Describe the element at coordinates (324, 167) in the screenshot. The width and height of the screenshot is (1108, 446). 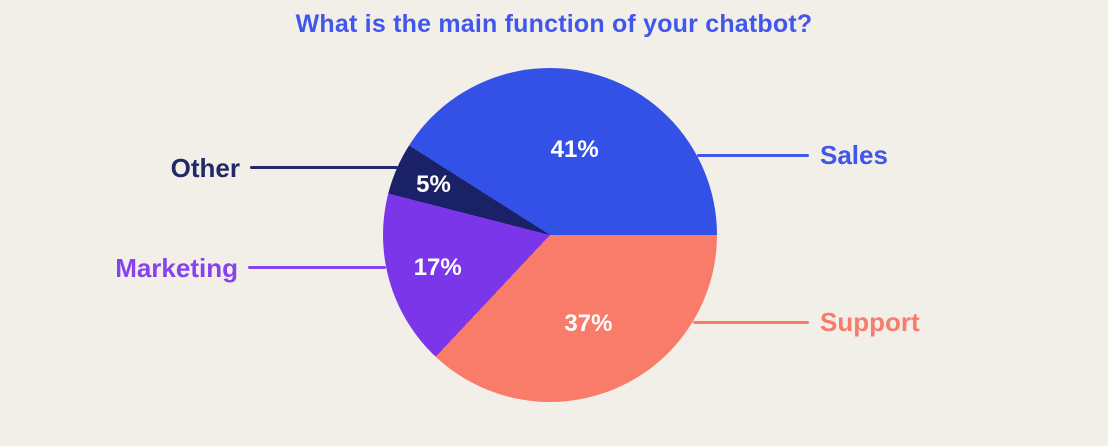
I see `leader-line-other` at that location.